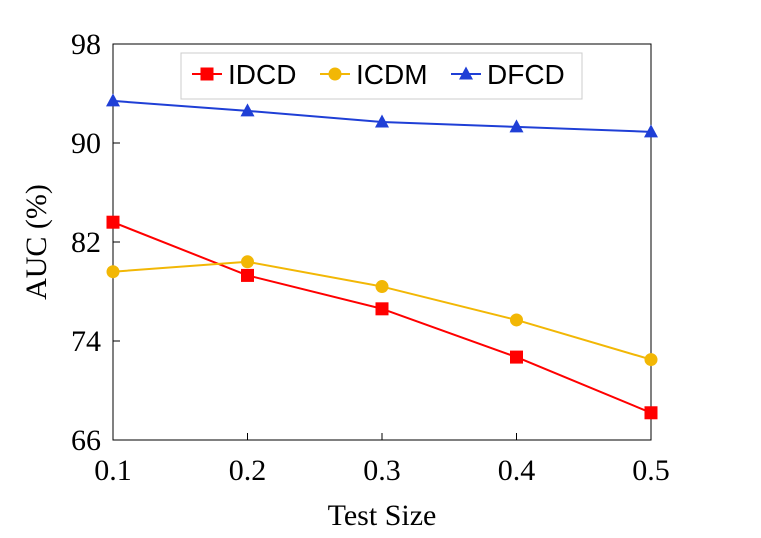  Describe the element at coordinates (113, 470) in the screenshot. I see `x-tick-label: 0.1` at that location.